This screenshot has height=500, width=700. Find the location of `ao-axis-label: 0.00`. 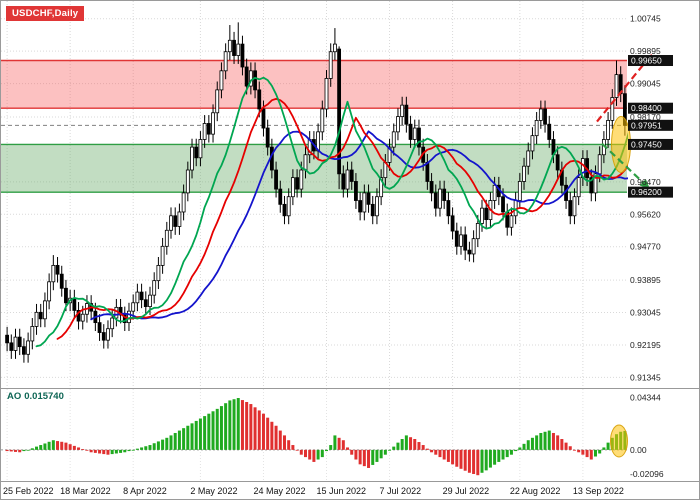

ao-axis-label: 0.00 is located at coordinates (638, 450).